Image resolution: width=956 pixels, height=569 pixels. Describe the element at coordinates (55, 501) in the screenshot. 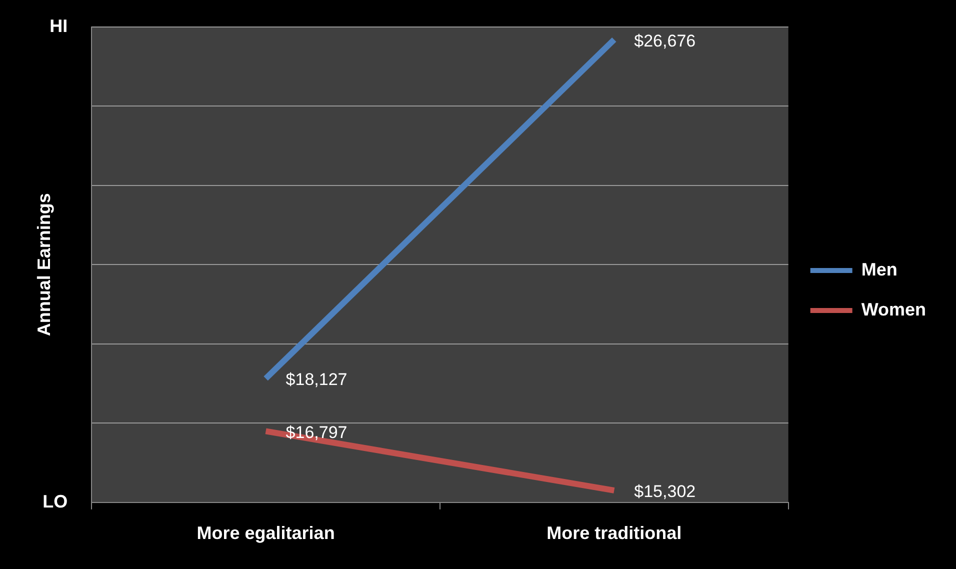

I see `text: LO` at that location.